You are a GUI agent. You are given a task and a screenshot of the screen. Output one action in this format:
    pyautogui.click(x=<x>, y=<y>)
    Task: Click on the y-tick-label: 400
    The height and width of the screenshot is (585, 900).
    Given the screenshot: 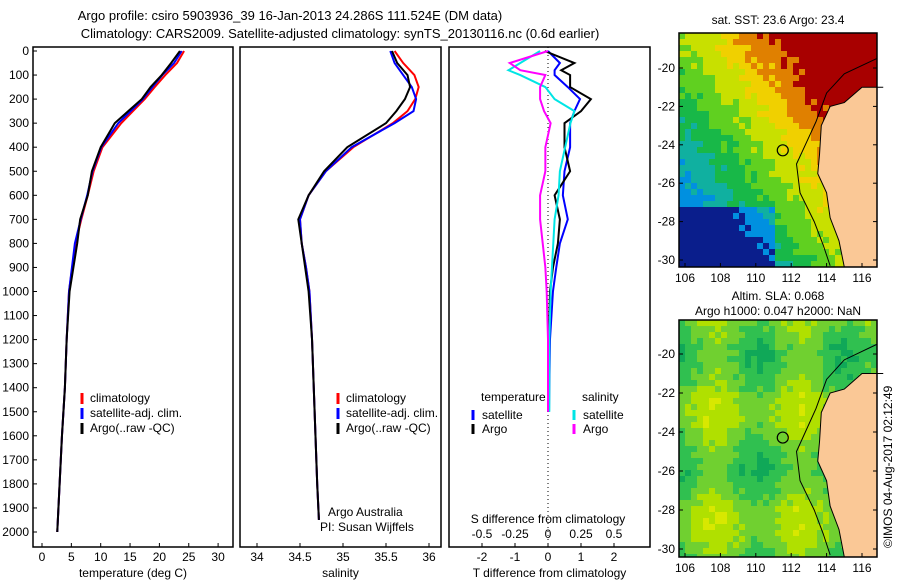 What is the action you would take?
    pyautogui.click(x=19, y=147)
    